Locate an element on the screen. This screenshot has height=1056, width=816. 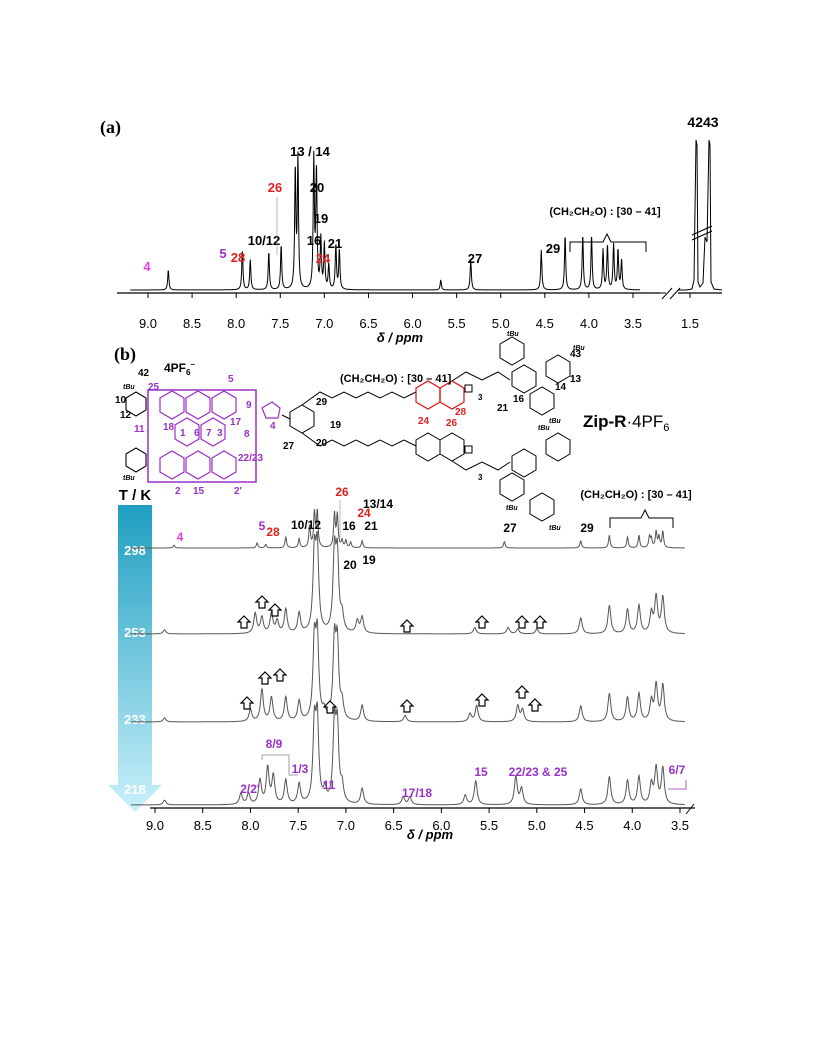
label-b-17-18: 17/18 is located at coordinates (417, 793).